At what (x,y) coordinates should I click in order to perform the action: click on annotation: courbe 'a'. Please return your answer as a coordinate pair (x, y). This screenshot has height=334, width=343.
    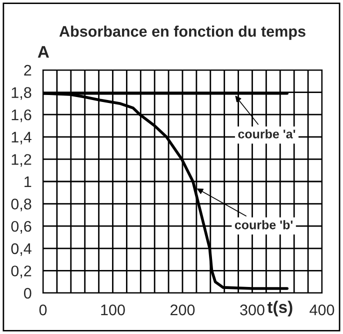
    Looking at the image, I should click on (267, 133).